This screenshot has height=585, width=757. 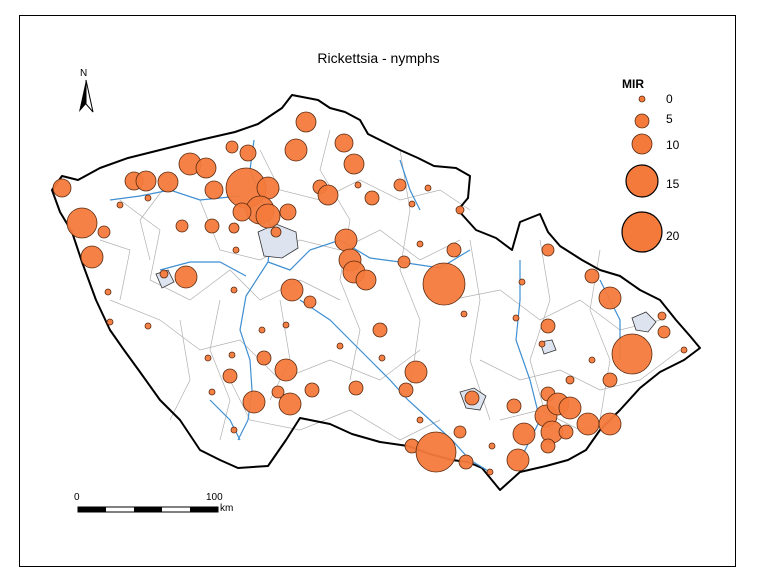 I want to click on scale-start-label: 0, so click(x=77, y=497).